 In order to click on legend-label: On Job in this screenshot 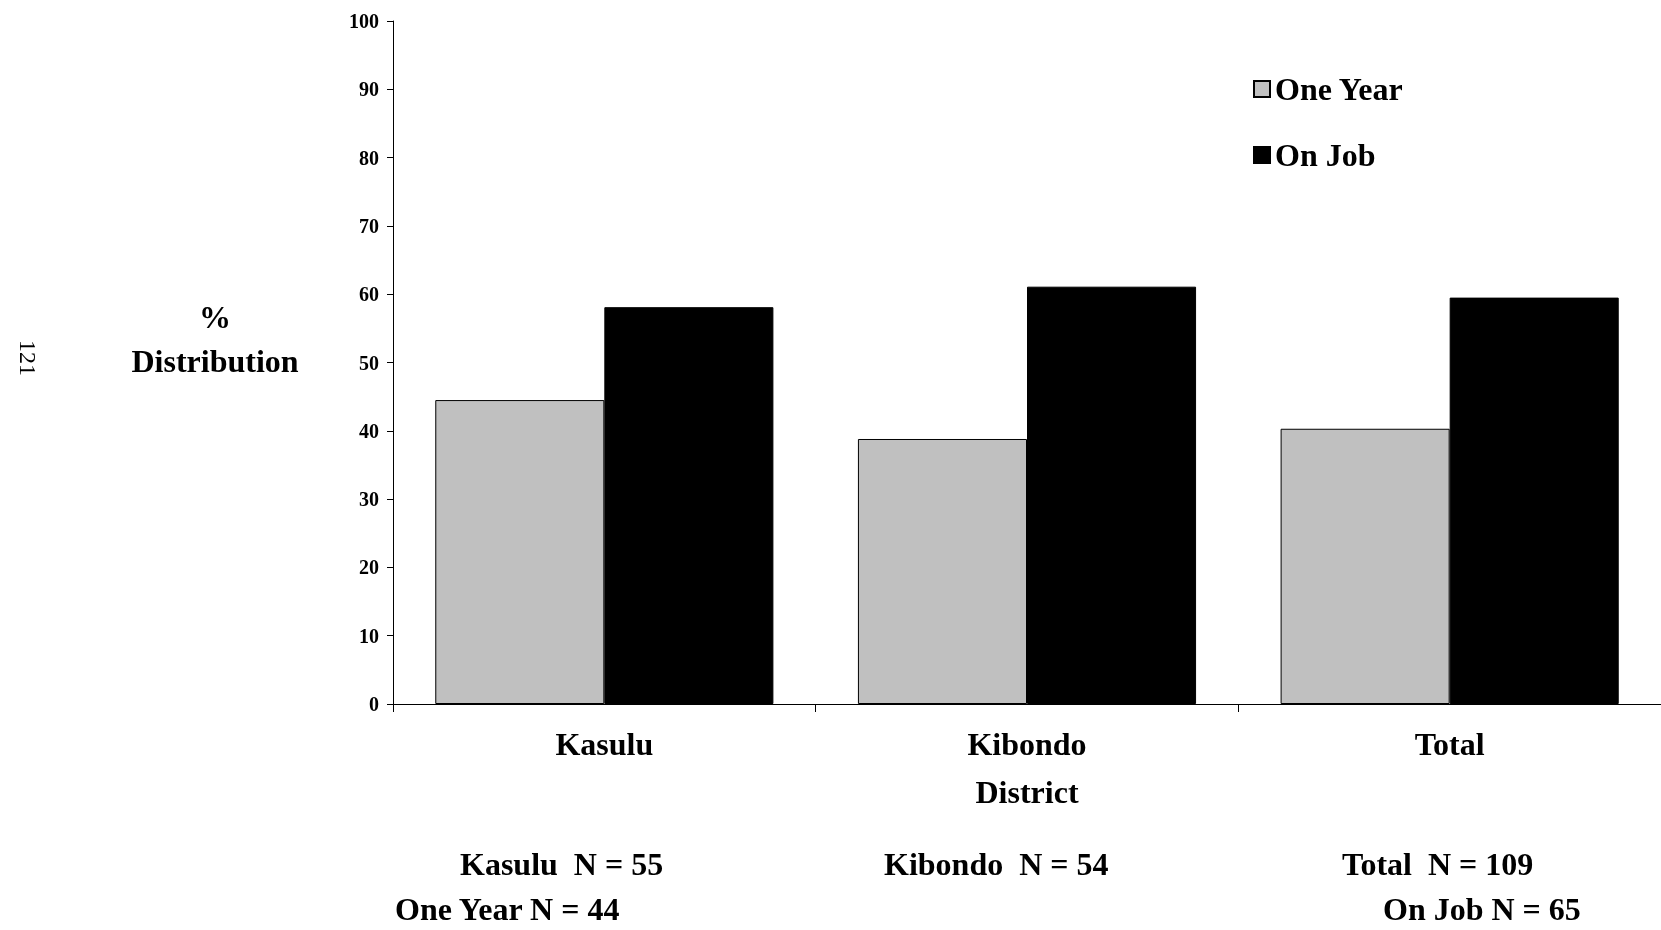, I will do `click(1325, 155)`.